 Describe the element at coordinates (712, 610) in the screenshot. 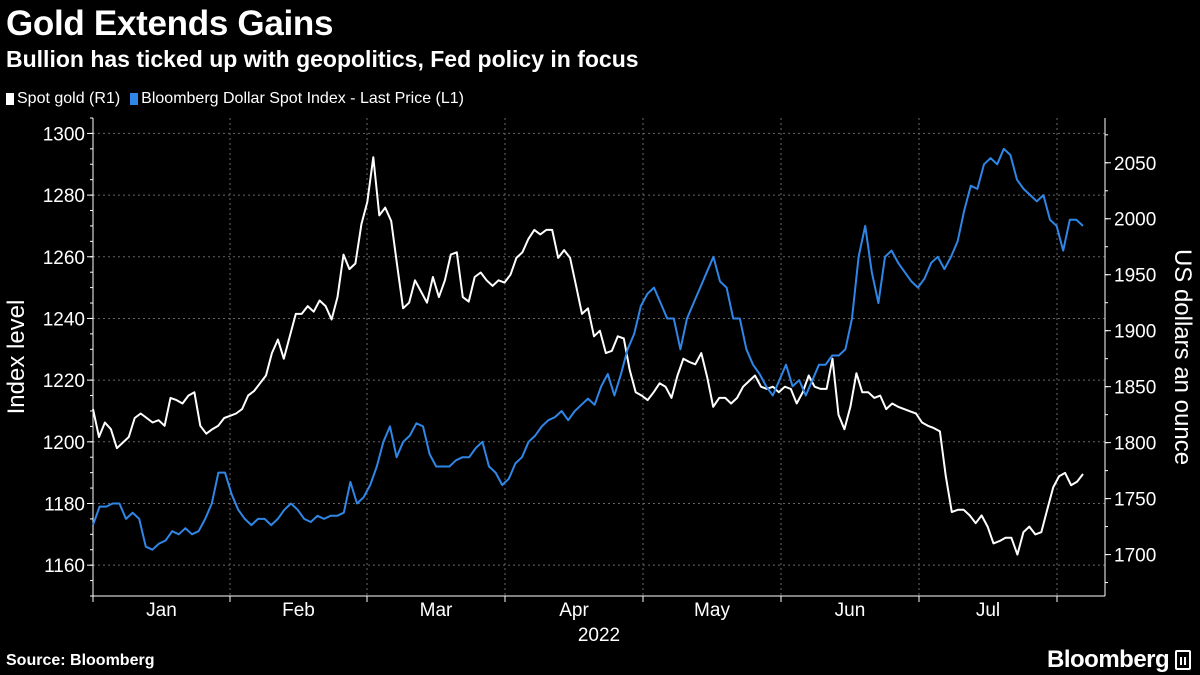

I see `x-tick-label-may: May` at that location.